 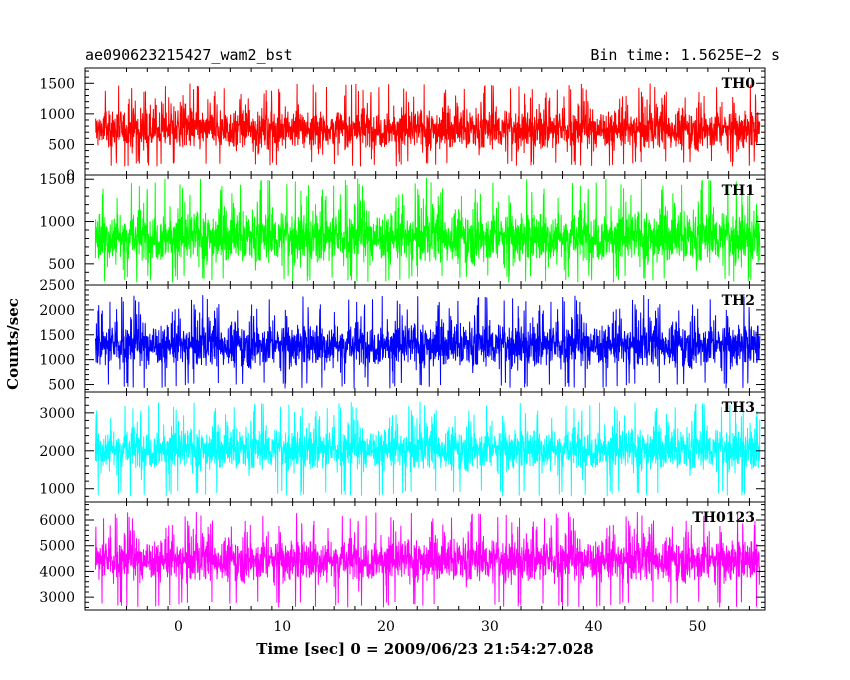 What do you see at coordinates (427, 559) in the screenshot?
I see `series-trace-th0123` at bounding box center [427, 559].